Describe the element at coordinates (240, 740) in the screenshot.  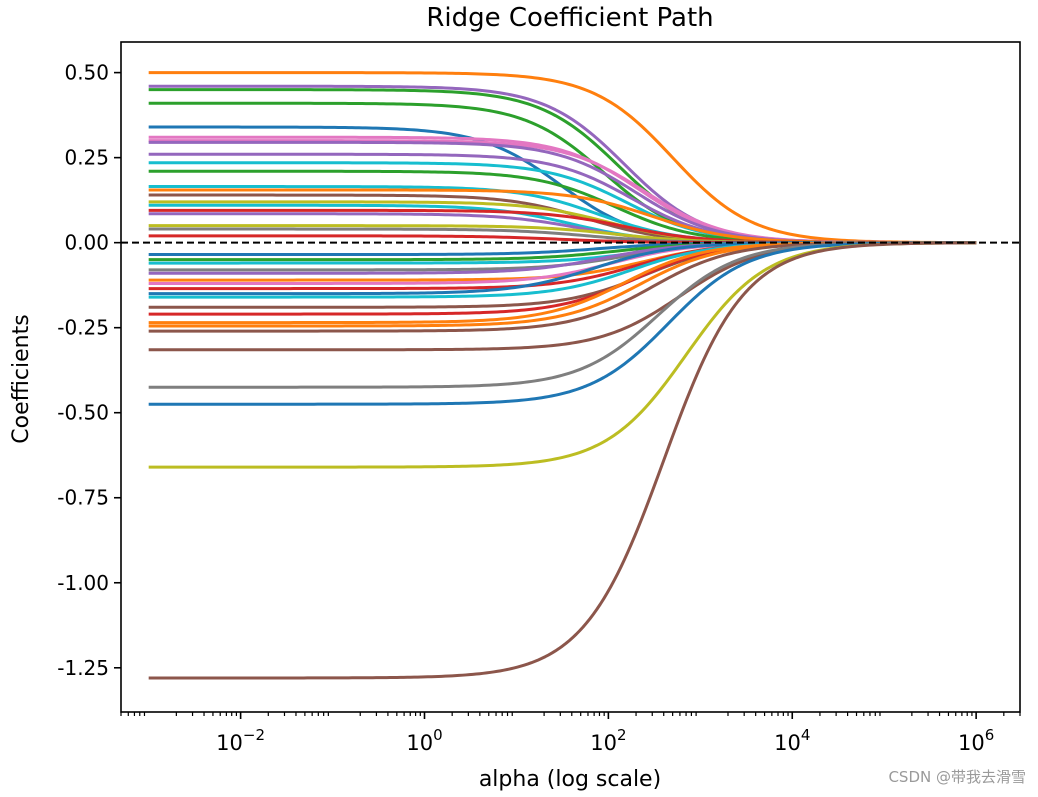
I see `x-tick-label-1: 10⁻²` at that location.